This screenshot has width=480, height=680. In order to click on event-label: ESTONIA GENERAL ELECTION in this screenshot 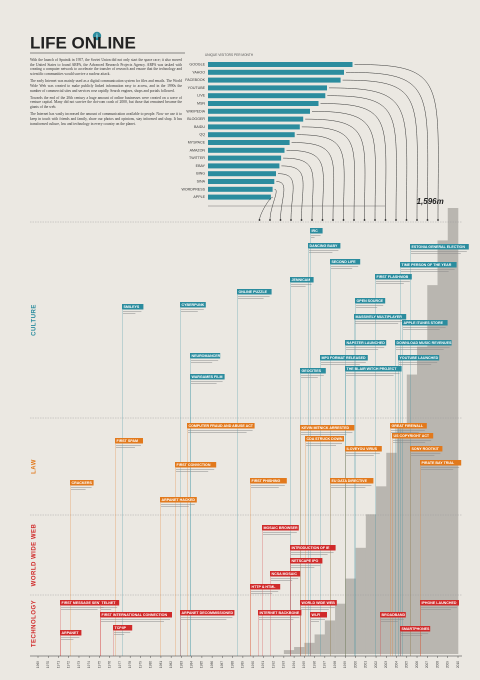, I will do `click(439, 247)`.